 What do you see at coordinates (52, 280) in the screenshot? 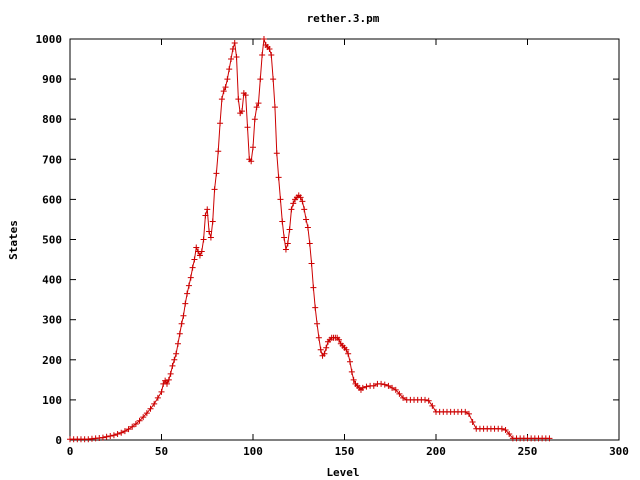
I see `y-tick-label: 400` at bounding box center [52, 280].